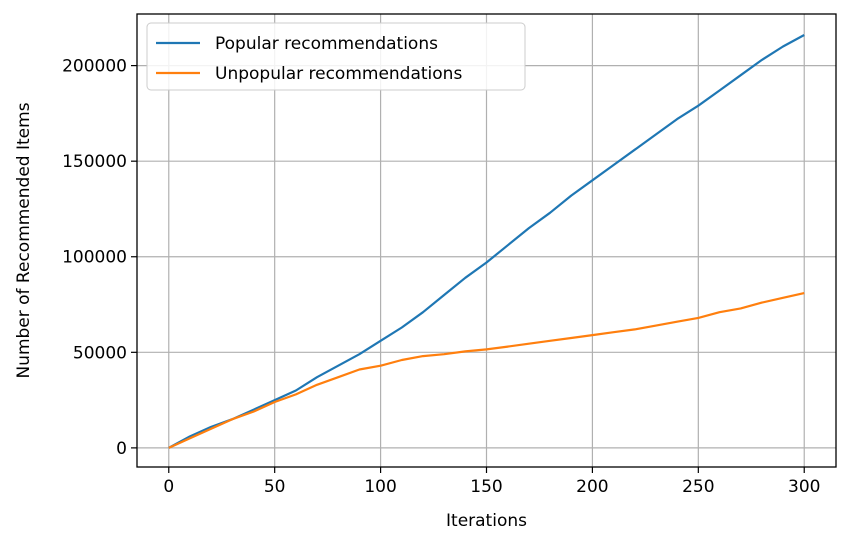 This screenshot has width=849, height=545. What do you see at coordinates (486, 487) in the screenshot?
I see `x-tick-label: 150` at bounding box center [486, 487].